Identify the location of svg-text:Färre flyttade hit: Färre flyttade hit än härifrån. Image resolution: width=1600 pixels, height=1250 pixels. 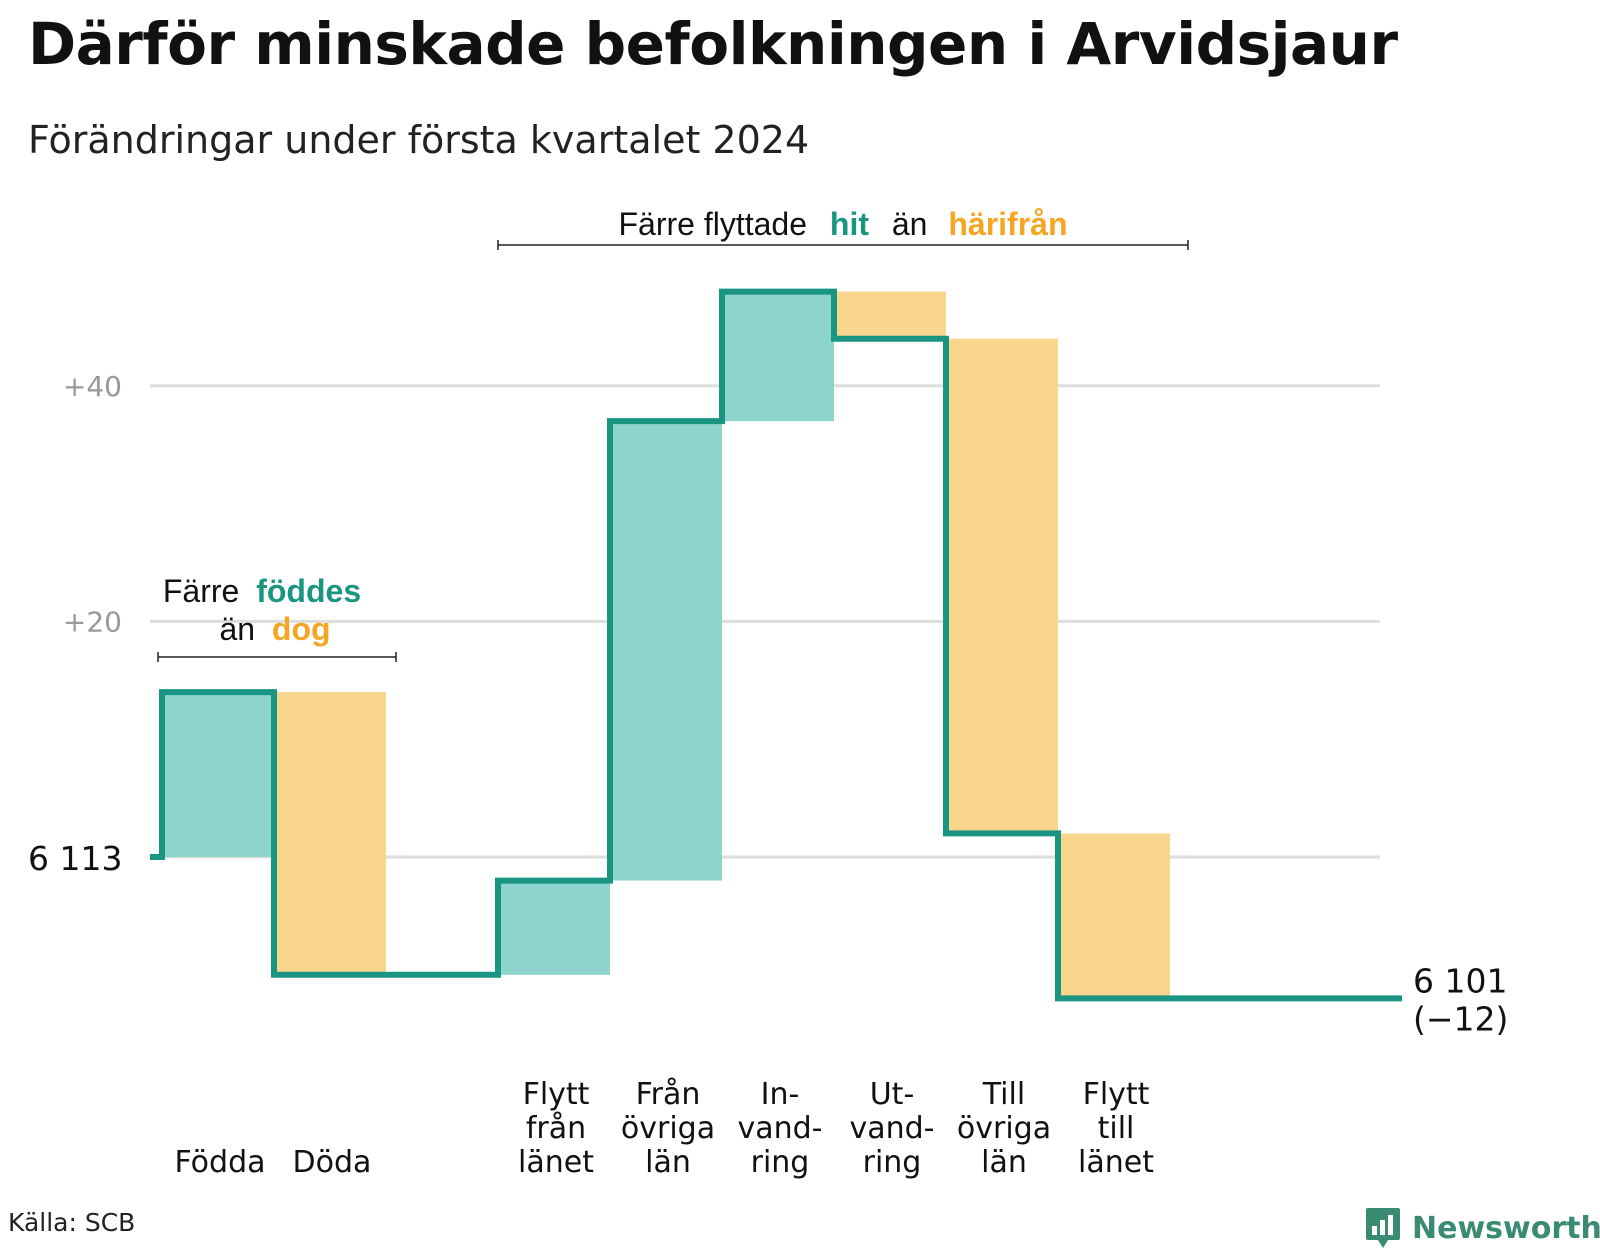
(842, 224).